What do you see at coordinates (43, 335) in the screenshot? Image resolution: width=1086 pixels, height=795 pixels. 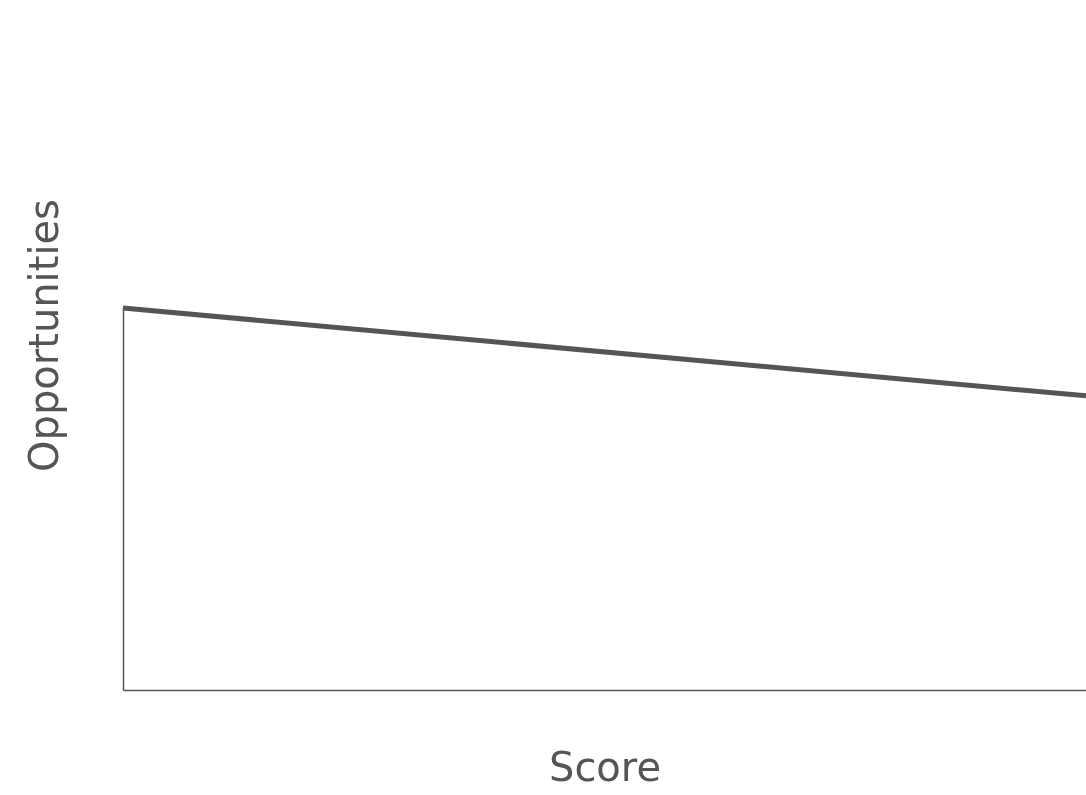 I see `y-axis-title: Opportunities` at bounding box center [43, 335].